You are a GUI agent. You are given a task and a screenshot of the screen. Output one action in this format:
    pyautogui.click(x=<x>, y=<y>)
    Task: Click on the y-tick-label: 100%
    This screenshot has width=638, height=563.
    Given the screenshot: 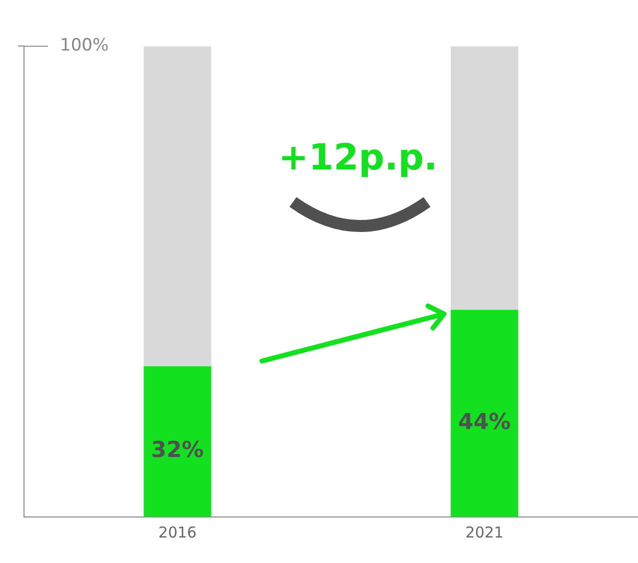 What is the action you would take?
    pyautogui.click(x=84, y=46)
    